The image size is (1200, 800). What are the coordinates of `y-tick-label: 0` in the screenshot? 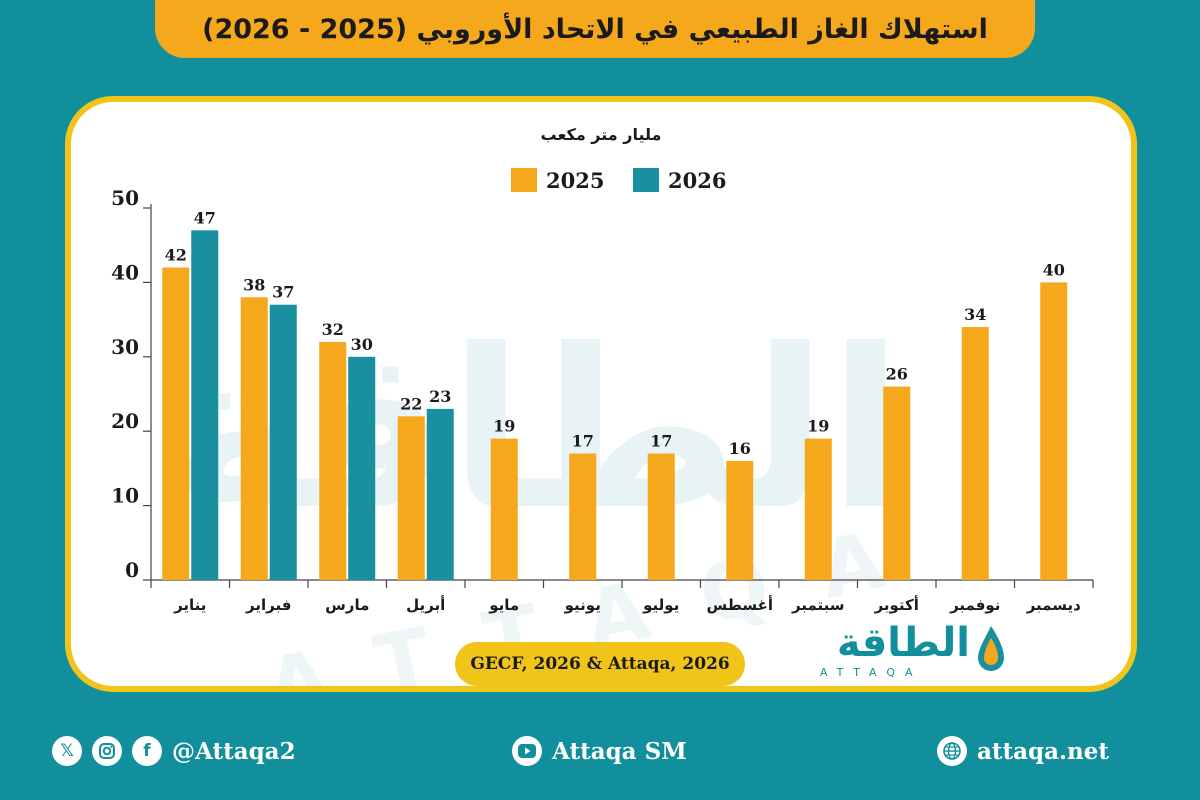 It's located at (132, 570).